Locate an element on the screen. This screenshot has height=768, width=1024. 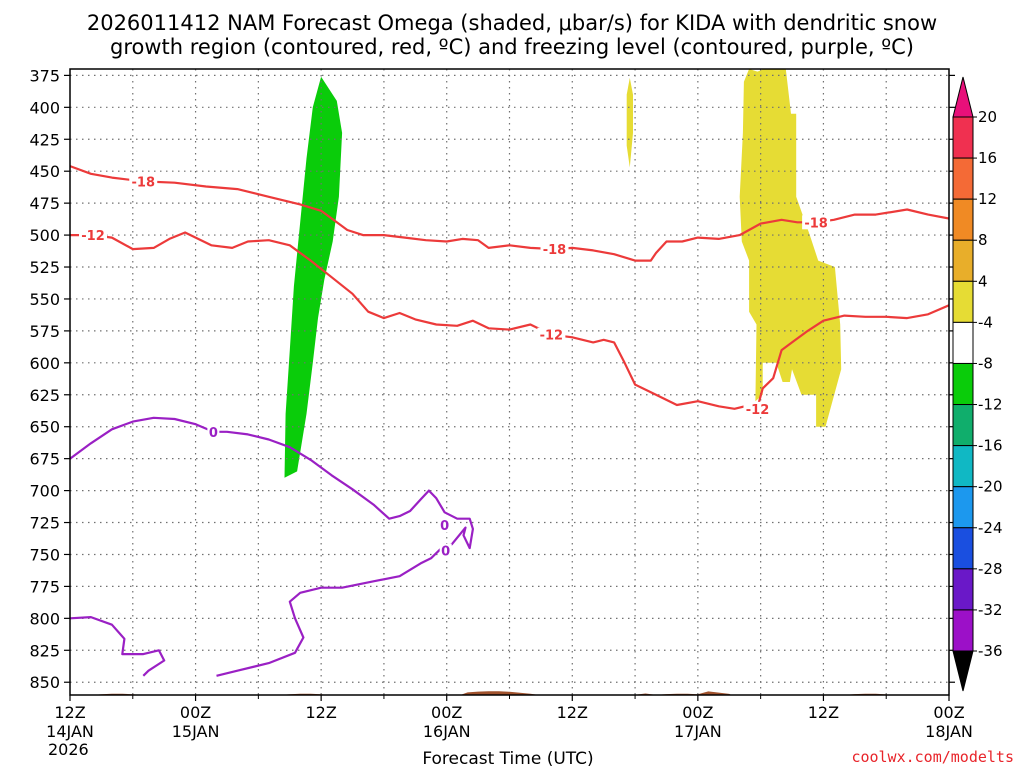
x-tick-date-label: 17JAN is located at coordinates (698, 731).